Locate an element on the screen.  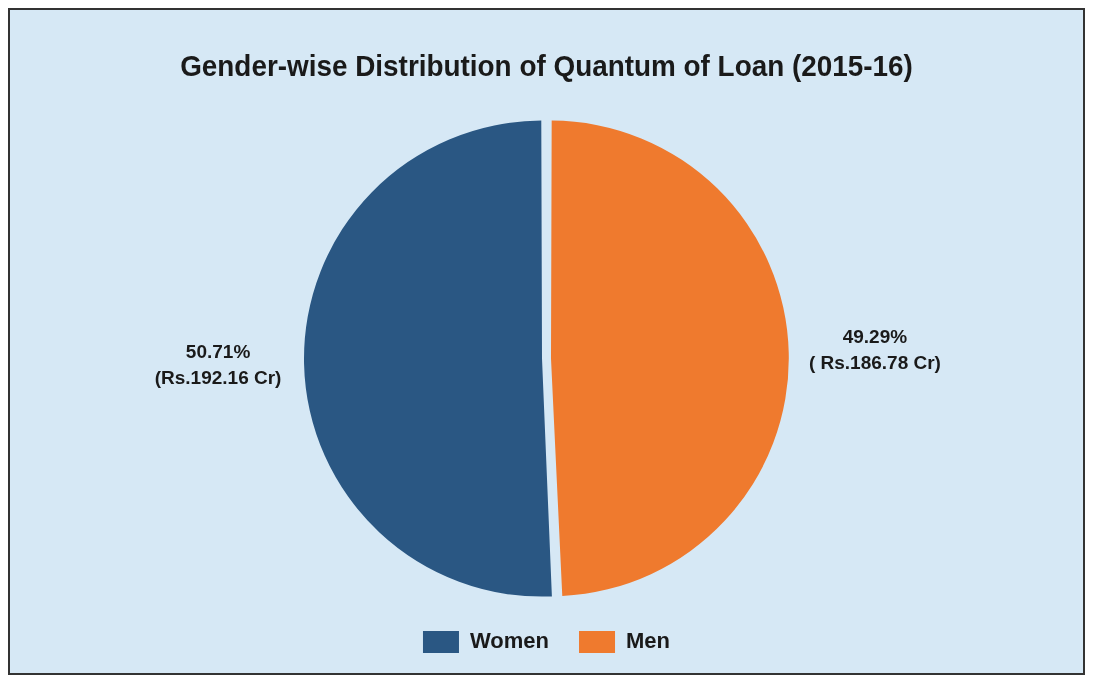
legend-label: Women is located at coordinates (509, 641).